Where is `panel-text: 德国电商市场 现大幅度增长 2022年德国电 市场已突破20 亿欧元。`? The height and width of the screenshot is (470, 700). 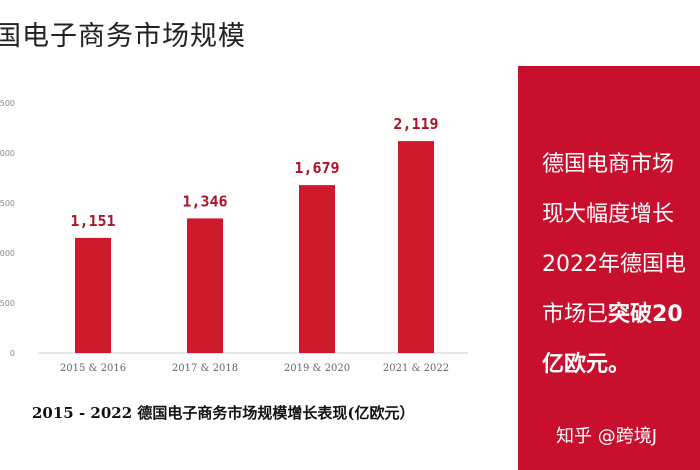
panel-text: 德国电商市场 现大幅度增长 2022年德国电 市场已突破20 亿欧元。 is located at coordinates (621, 265).